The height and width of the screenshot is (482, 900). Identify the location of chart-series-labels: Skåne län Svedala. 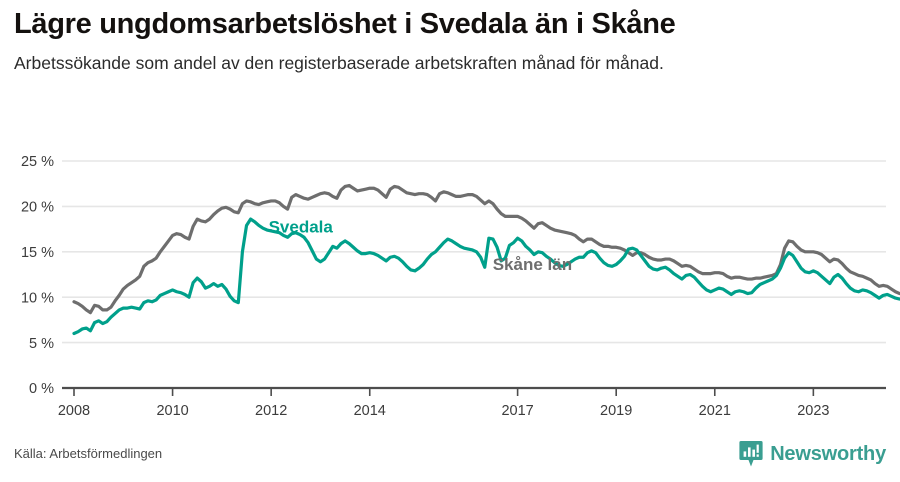
(420, 246).